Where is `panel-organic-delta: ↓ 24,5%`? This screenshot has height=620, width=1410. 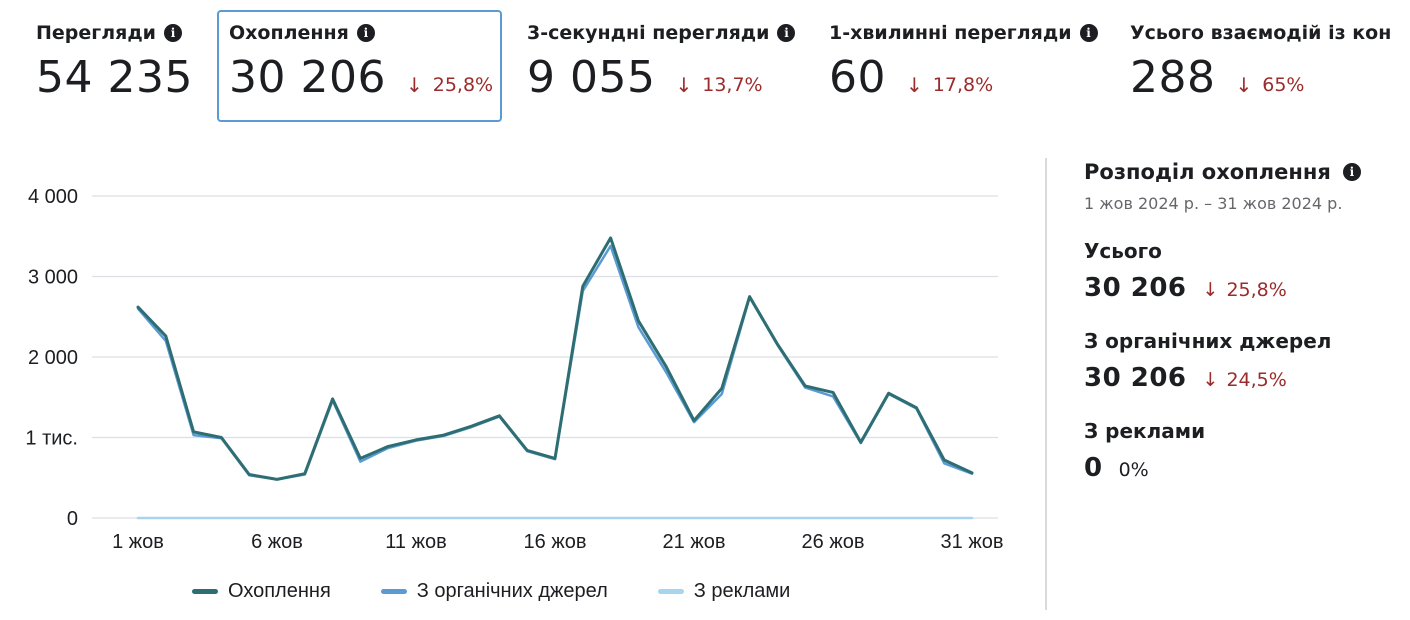 panel-organic-delta: ↓ 24,5% is located at coordinates (1245, 380).